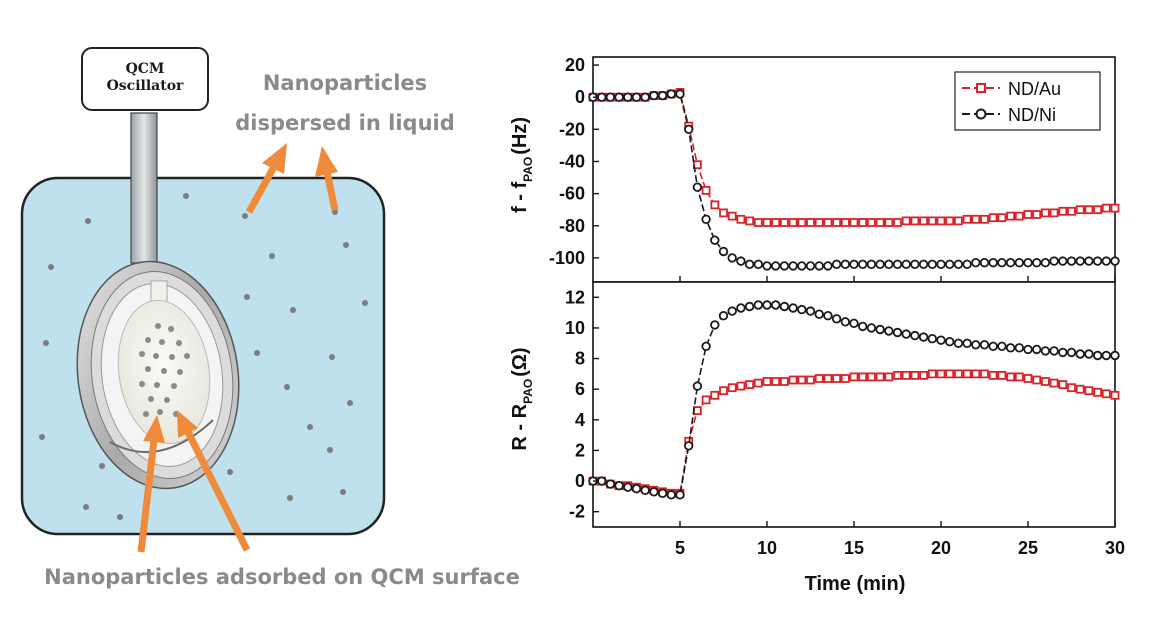 This screenshot has height=620, width=1154. Describe the element at coordinates (528, 169) in the screenshot. I see `top-ylabel-sub: PAO` at that location.